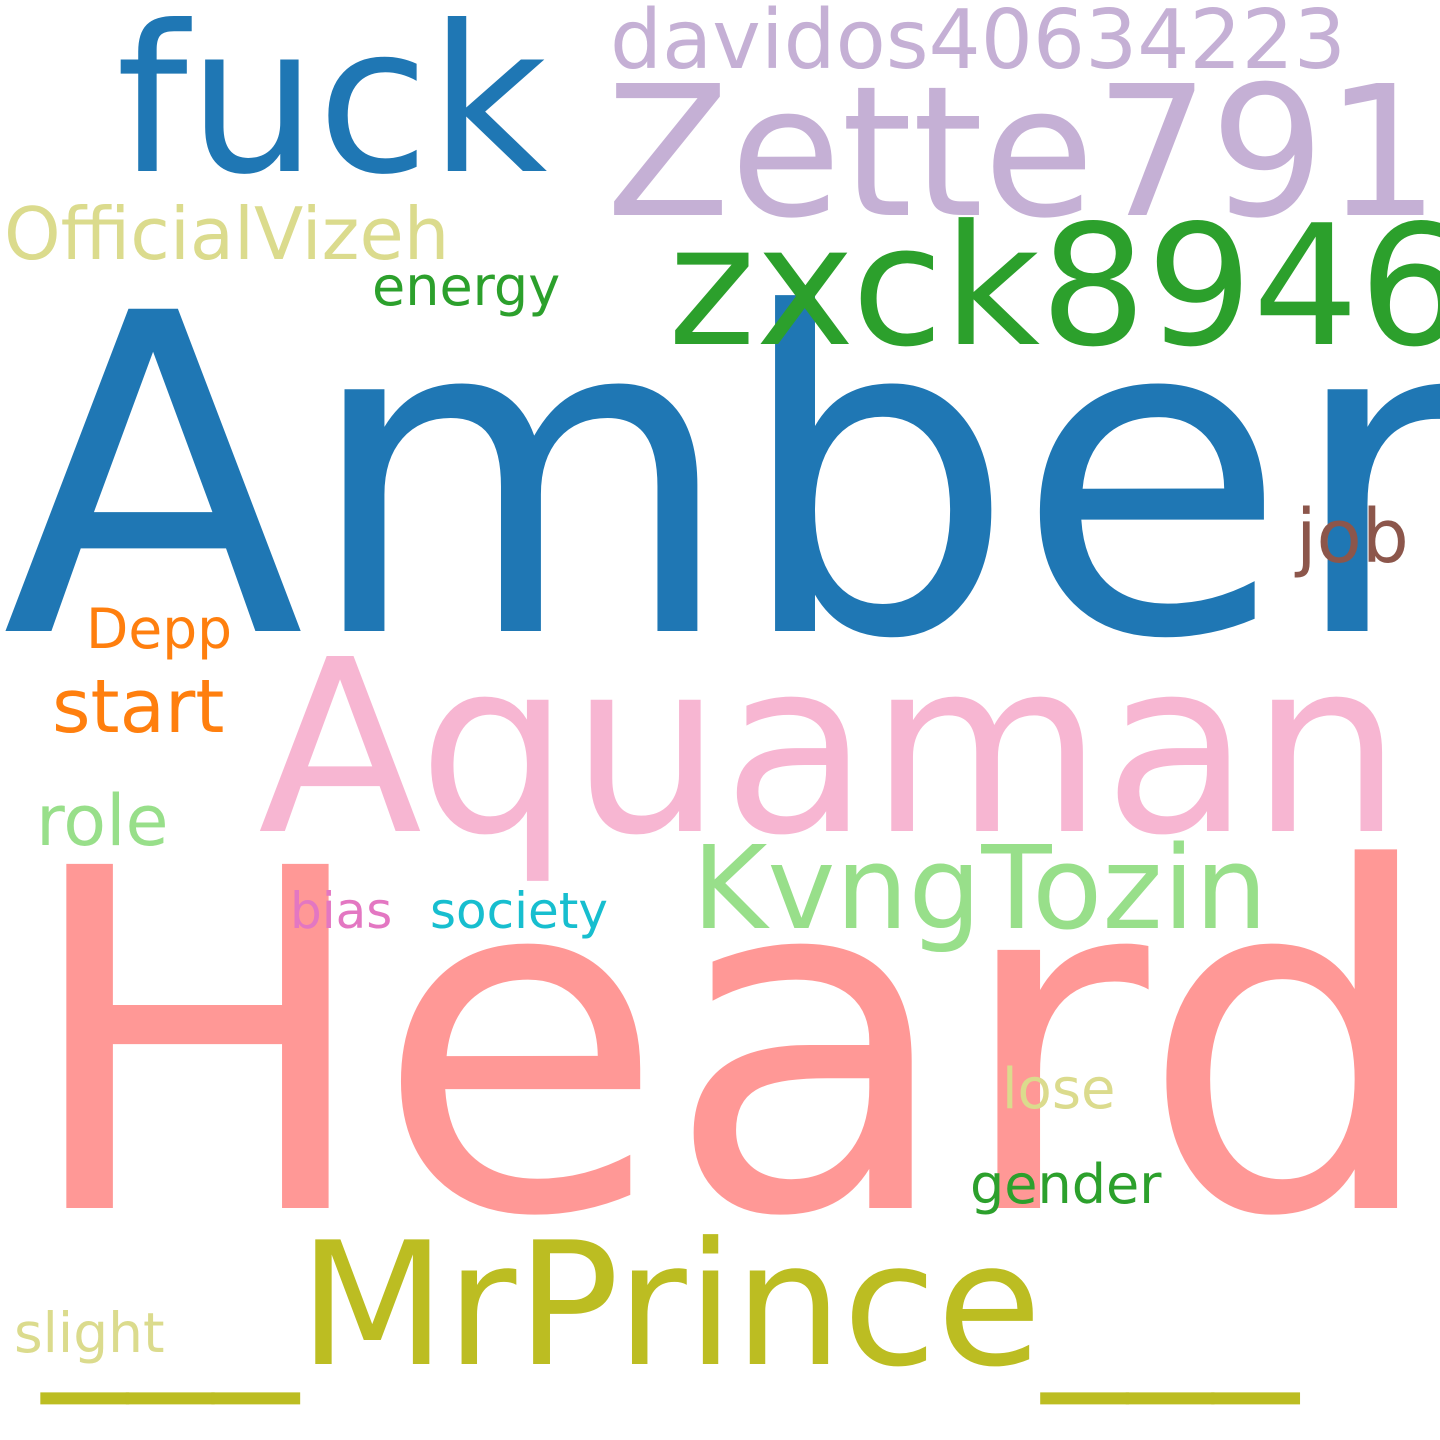 The width and height of the screenshot is (1440, 1440). Describe the element at coordinates (138, 707) in the screenshot. I see `word-start: start` at that location.